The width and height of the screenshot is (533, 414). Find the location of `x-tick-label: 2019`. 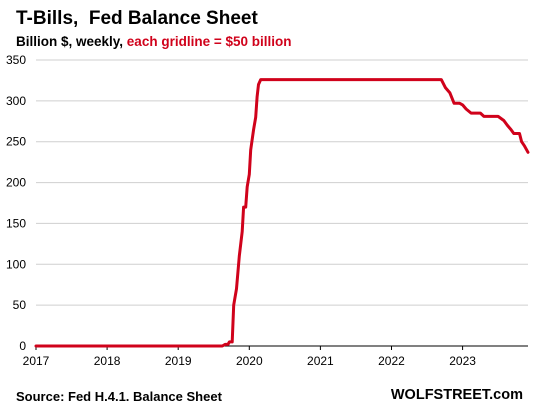

x-tick-label: 2019 is located at coordinates (178, 361).